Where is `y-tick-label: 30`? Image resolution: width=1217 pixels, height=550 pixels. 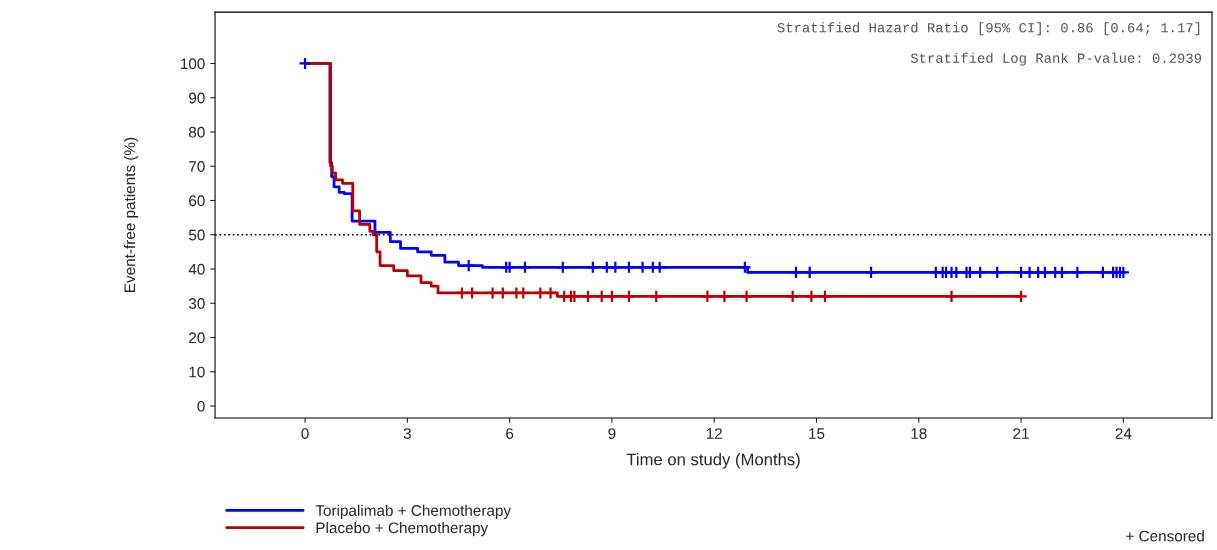
y-tick-label: 30 is located at coordinates (196, 303).